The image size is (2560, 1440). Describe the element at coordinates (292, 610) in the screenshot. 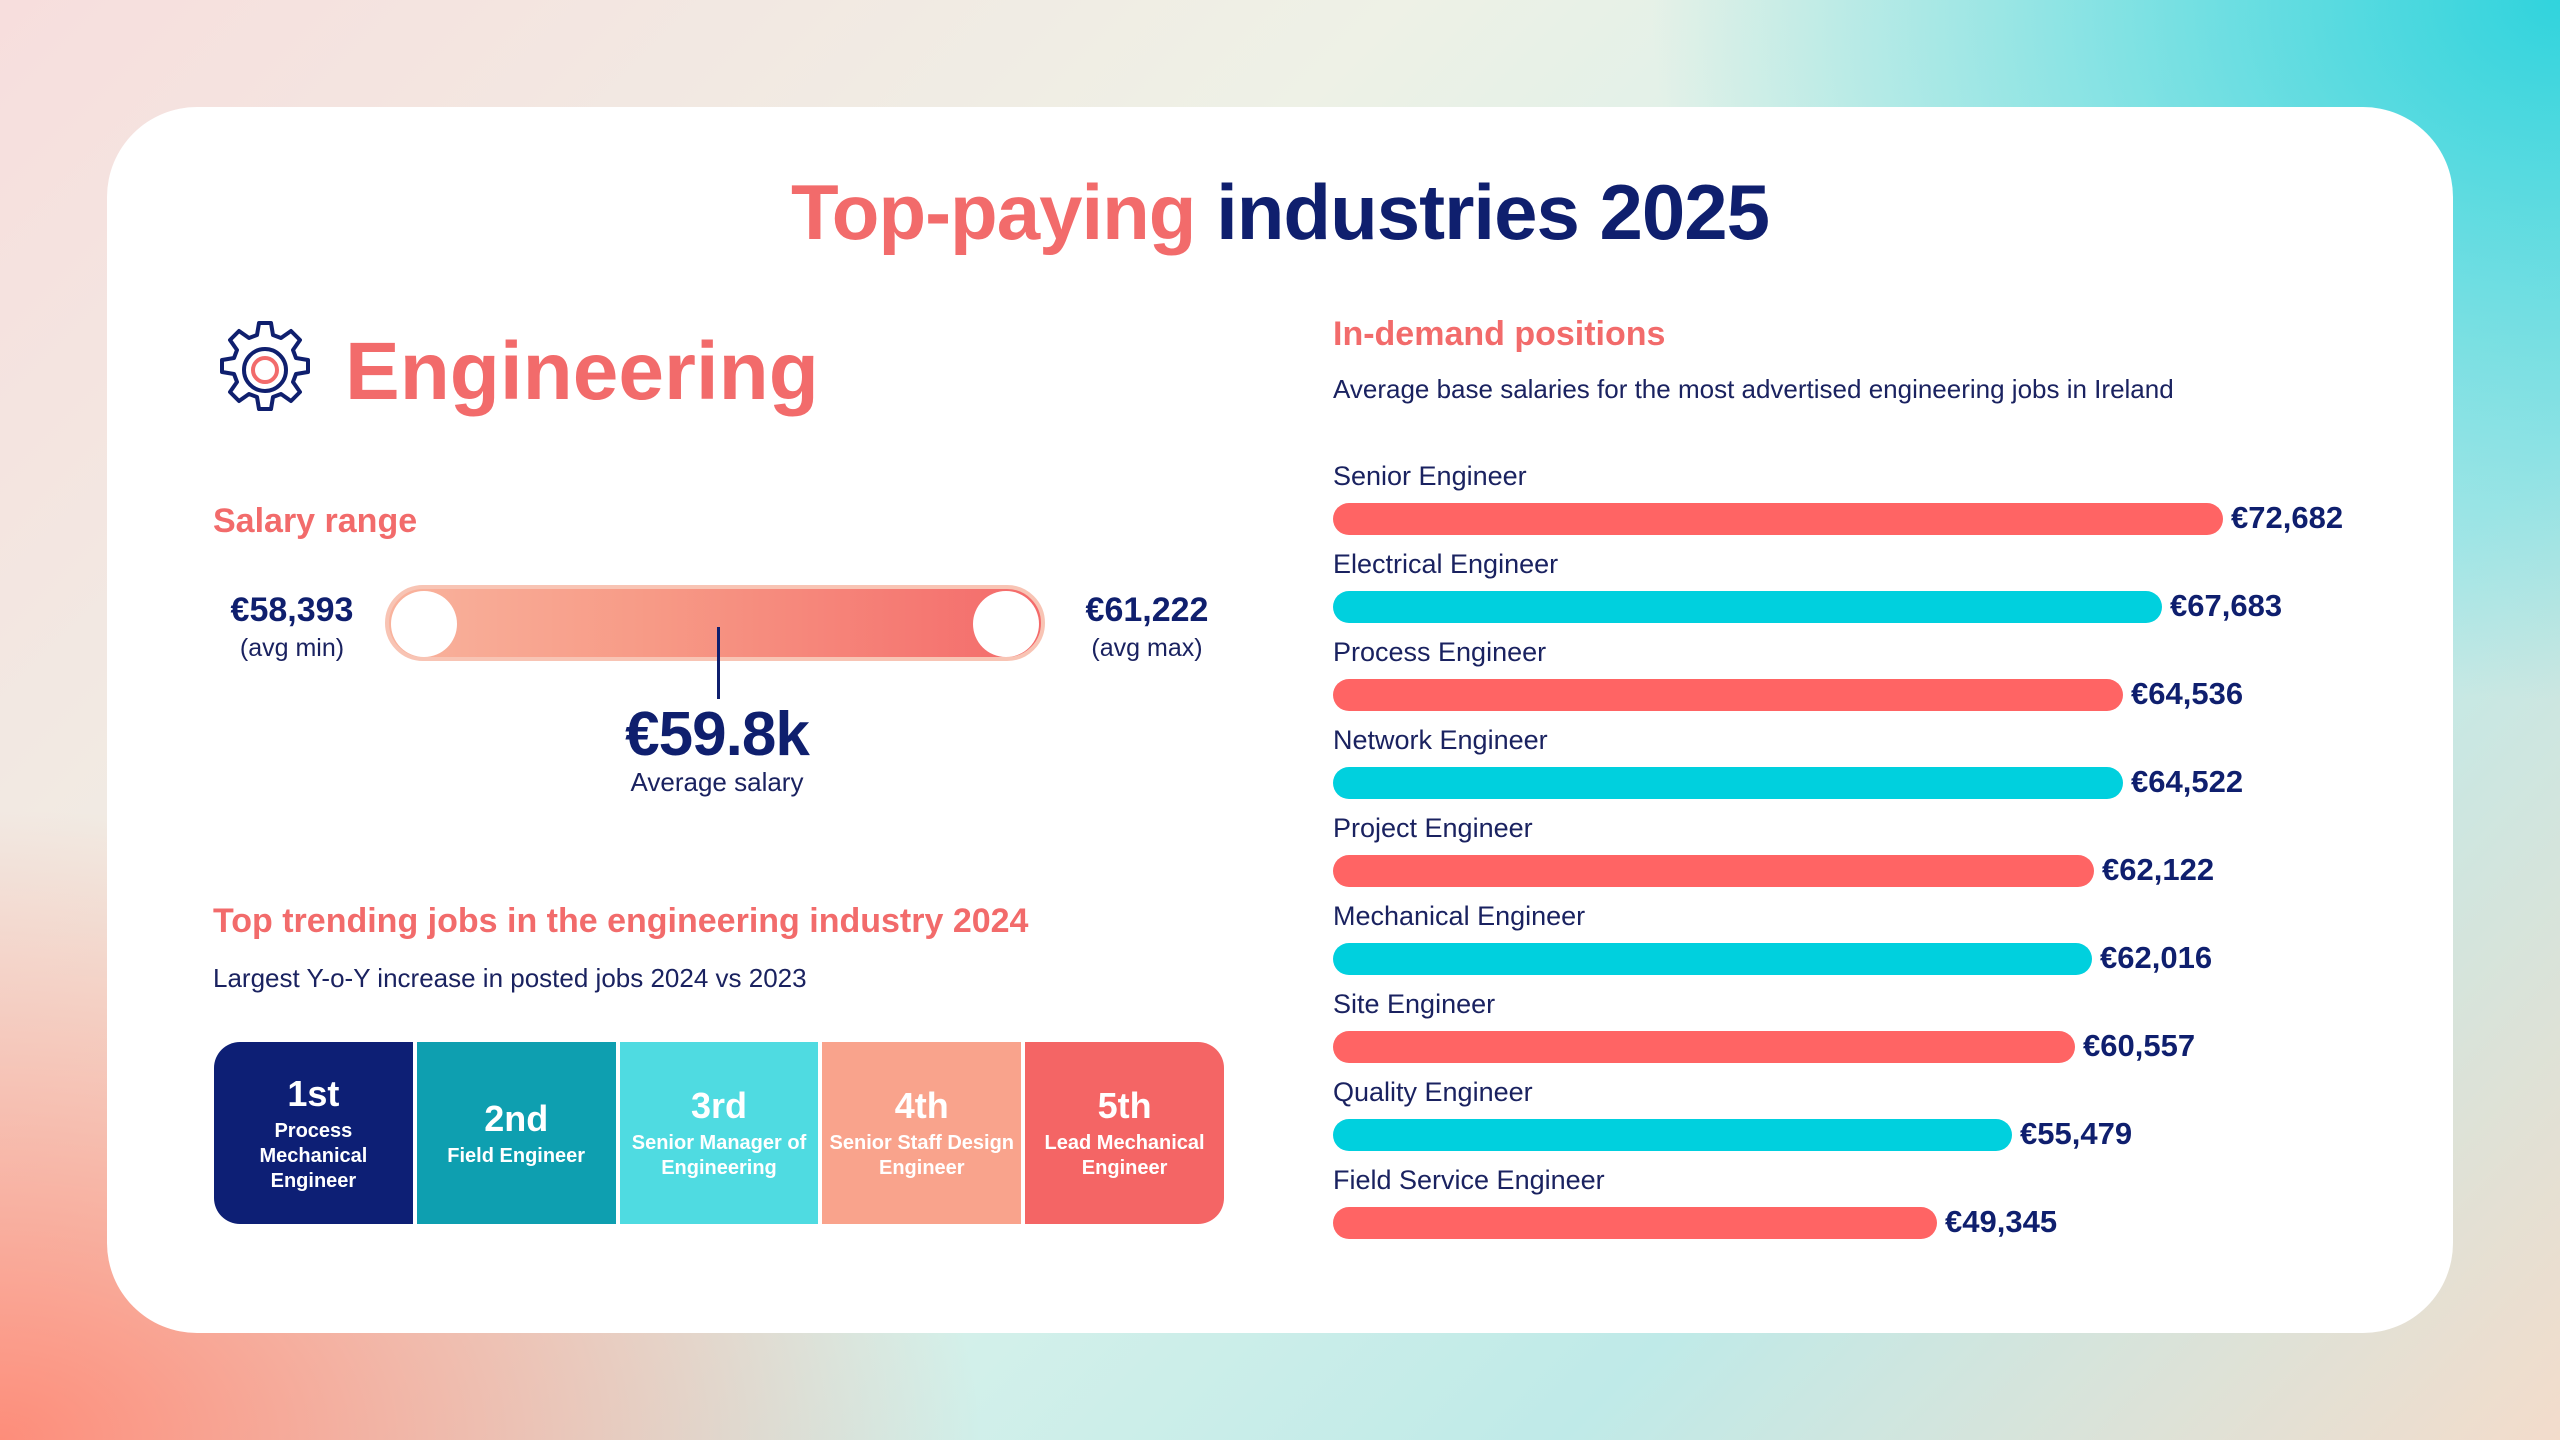

I see `salary-min-value: €58,393` at that location.